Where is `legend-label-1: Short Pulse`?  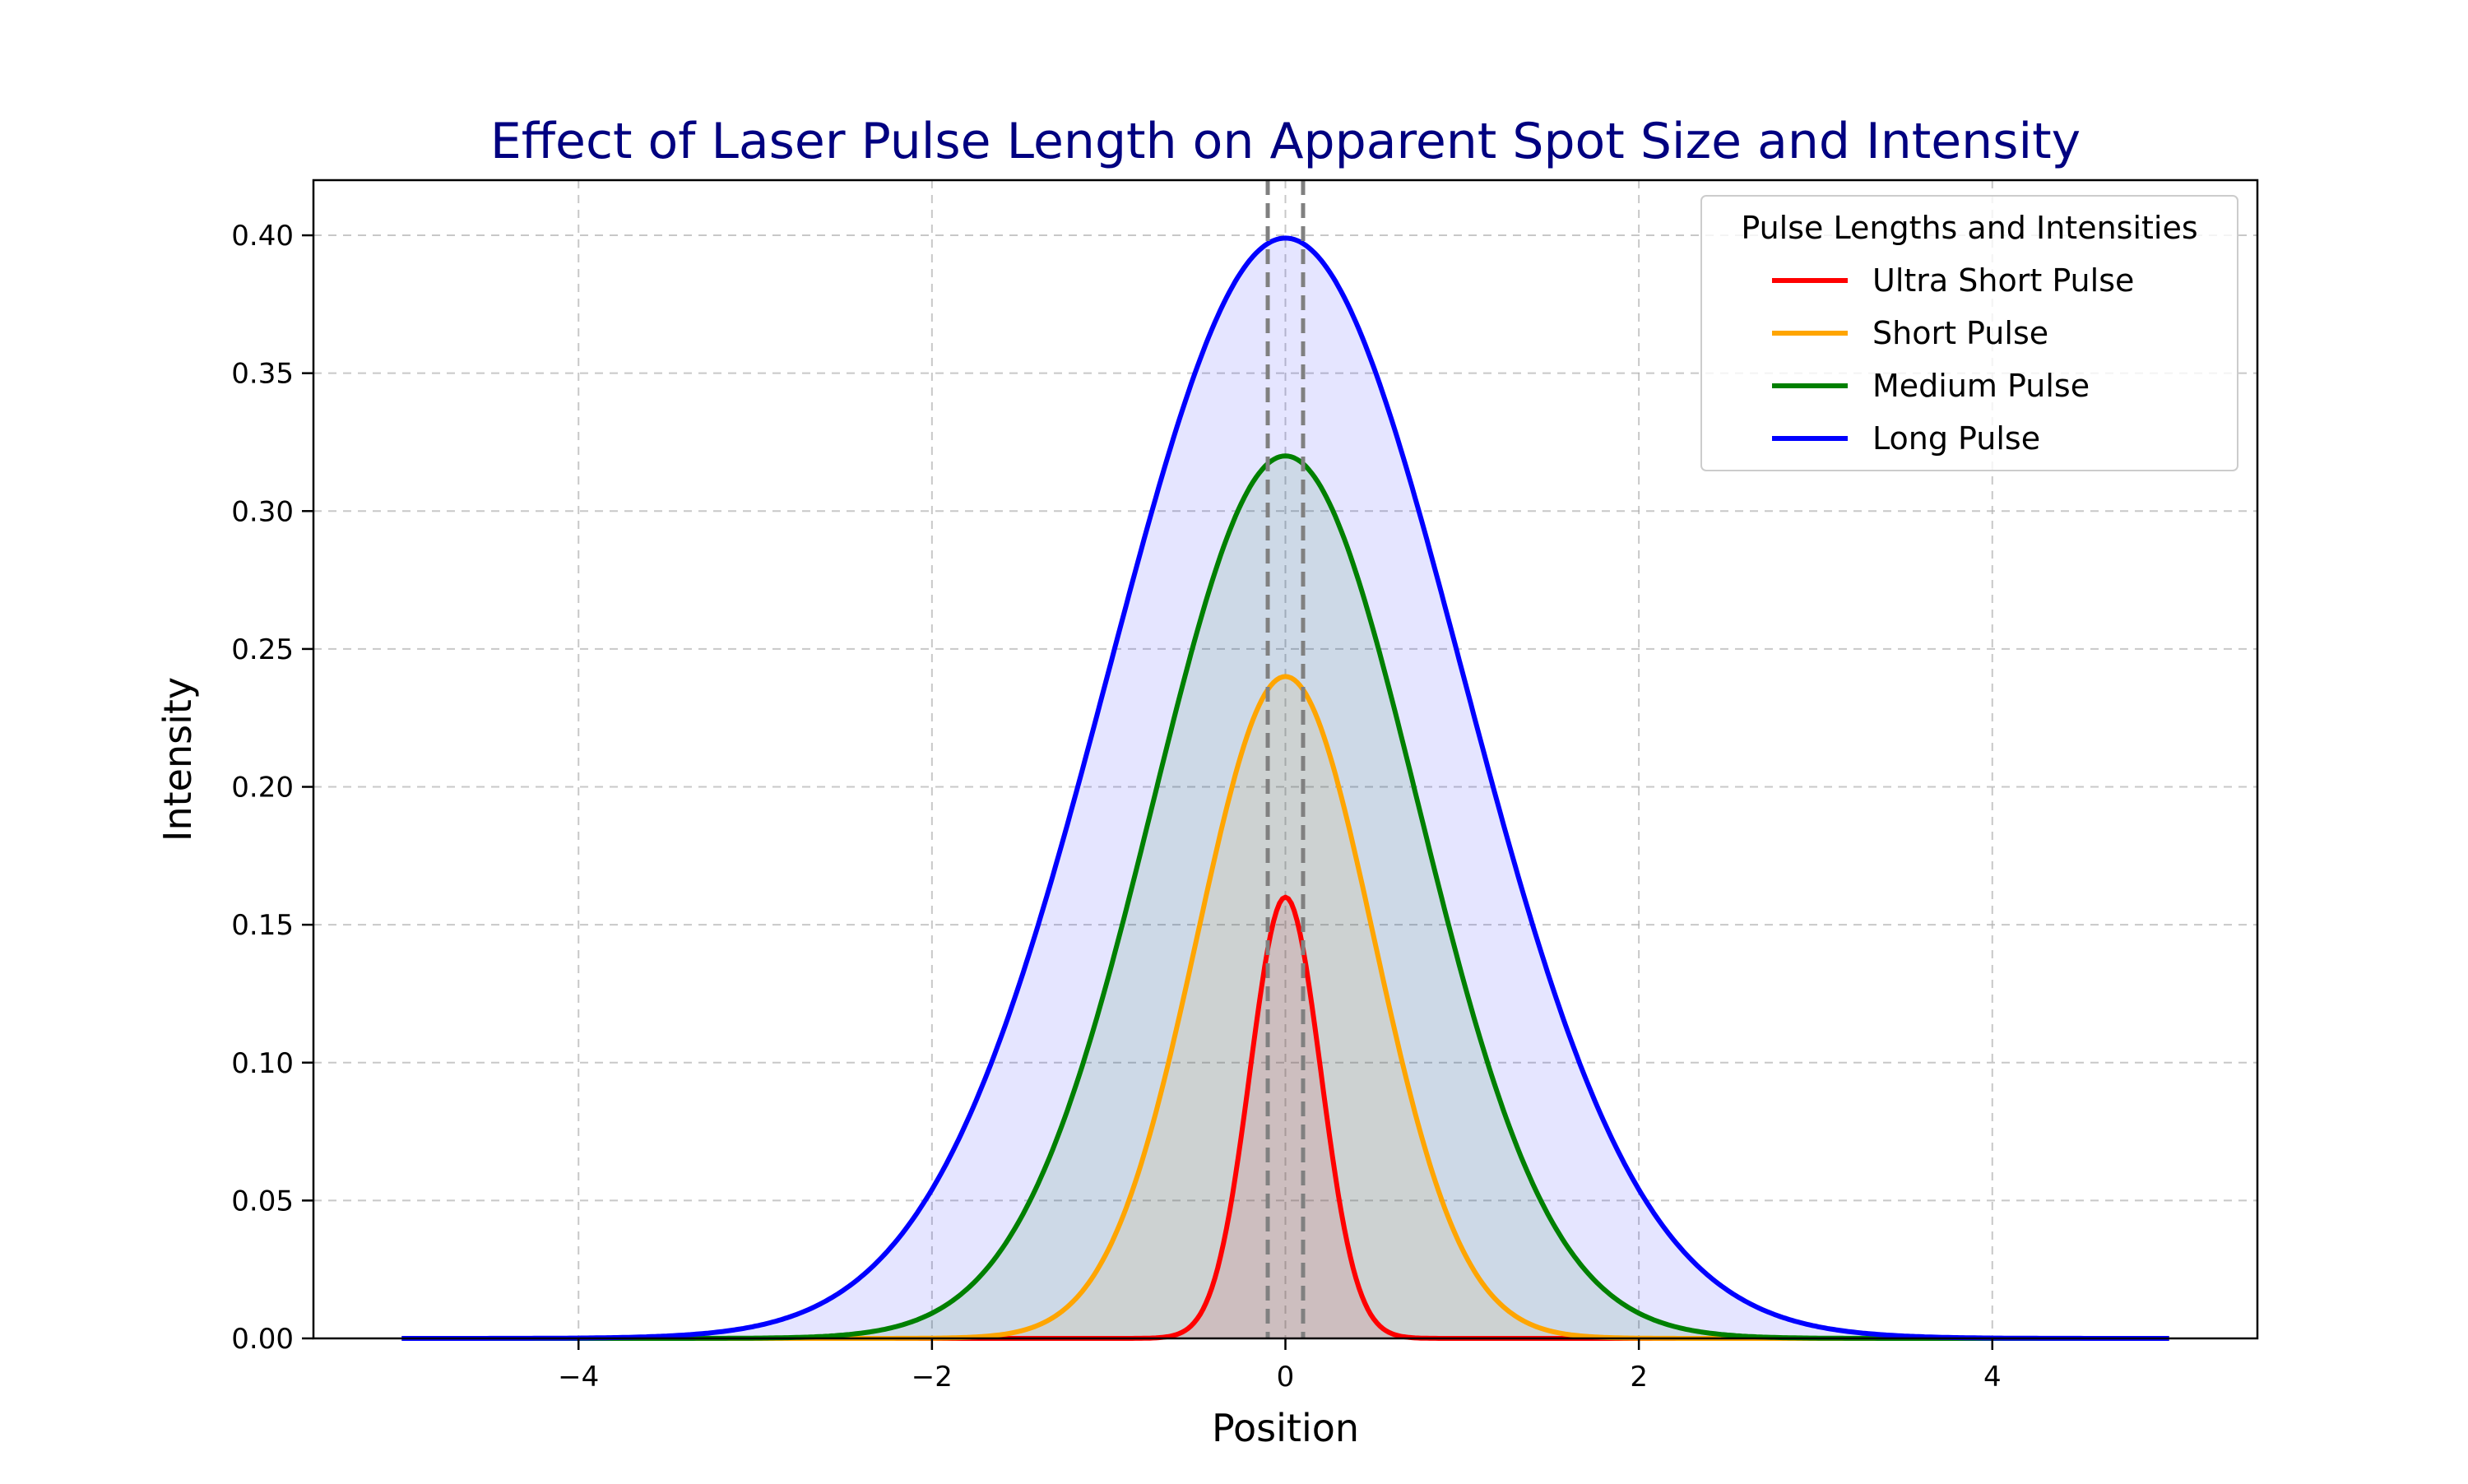 legend-label-1: Short Pulse is located at coordinates (1960, 333).